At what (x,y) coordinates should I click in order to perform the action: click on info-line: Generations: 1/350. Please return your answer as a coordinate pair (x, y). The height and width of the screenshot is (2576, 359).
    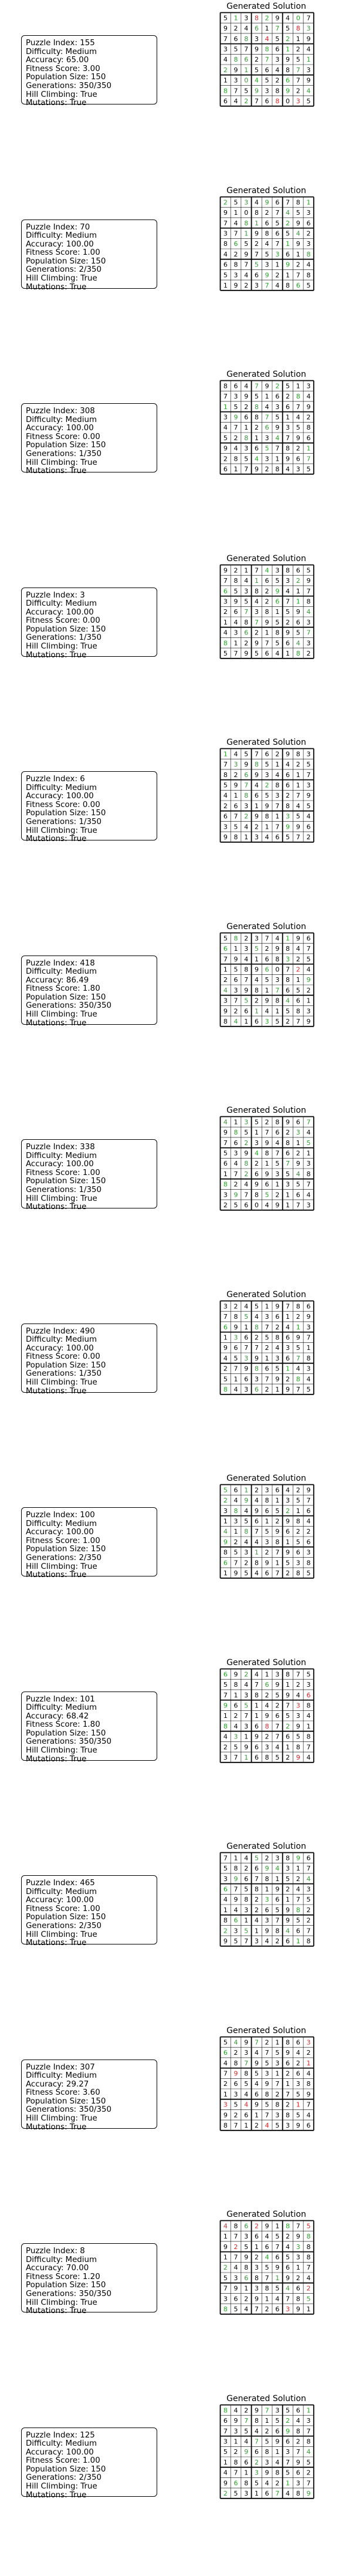
    Looking at the image, I should click on (64, 638).